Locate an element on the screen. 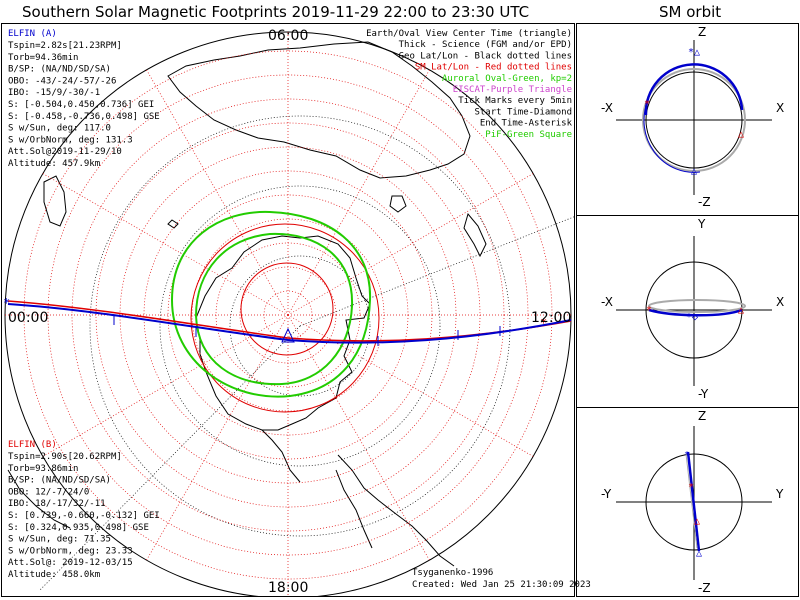  south-america is located at coordinates (396, 510).